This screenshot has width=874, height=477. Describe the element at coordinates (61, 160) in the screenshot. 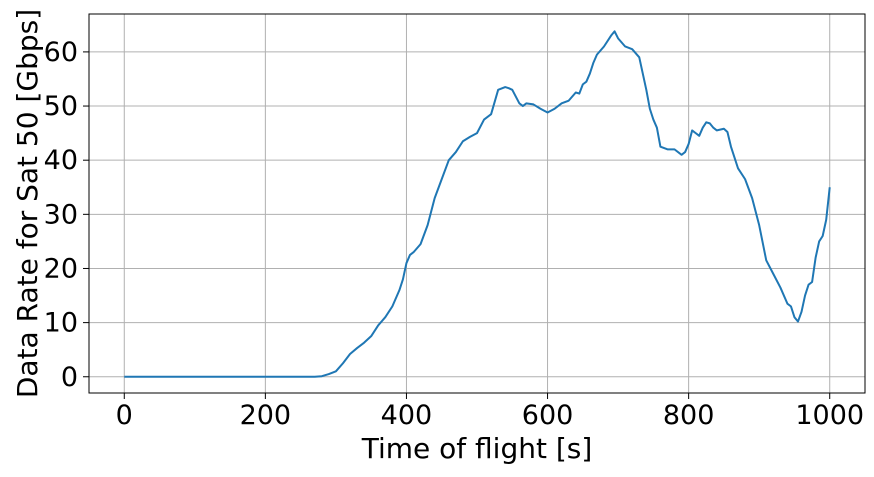

I see `y-tick-label: 40` at that location.